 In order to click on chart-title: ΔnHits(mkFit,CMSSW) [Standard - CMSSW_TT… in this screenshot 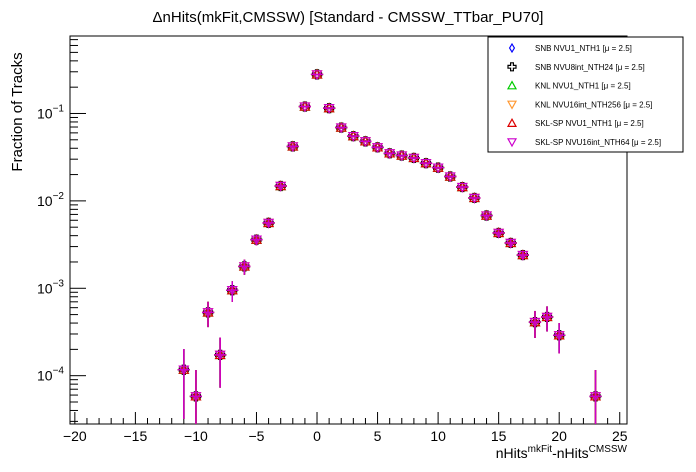, I will do `click(348, 17)`.